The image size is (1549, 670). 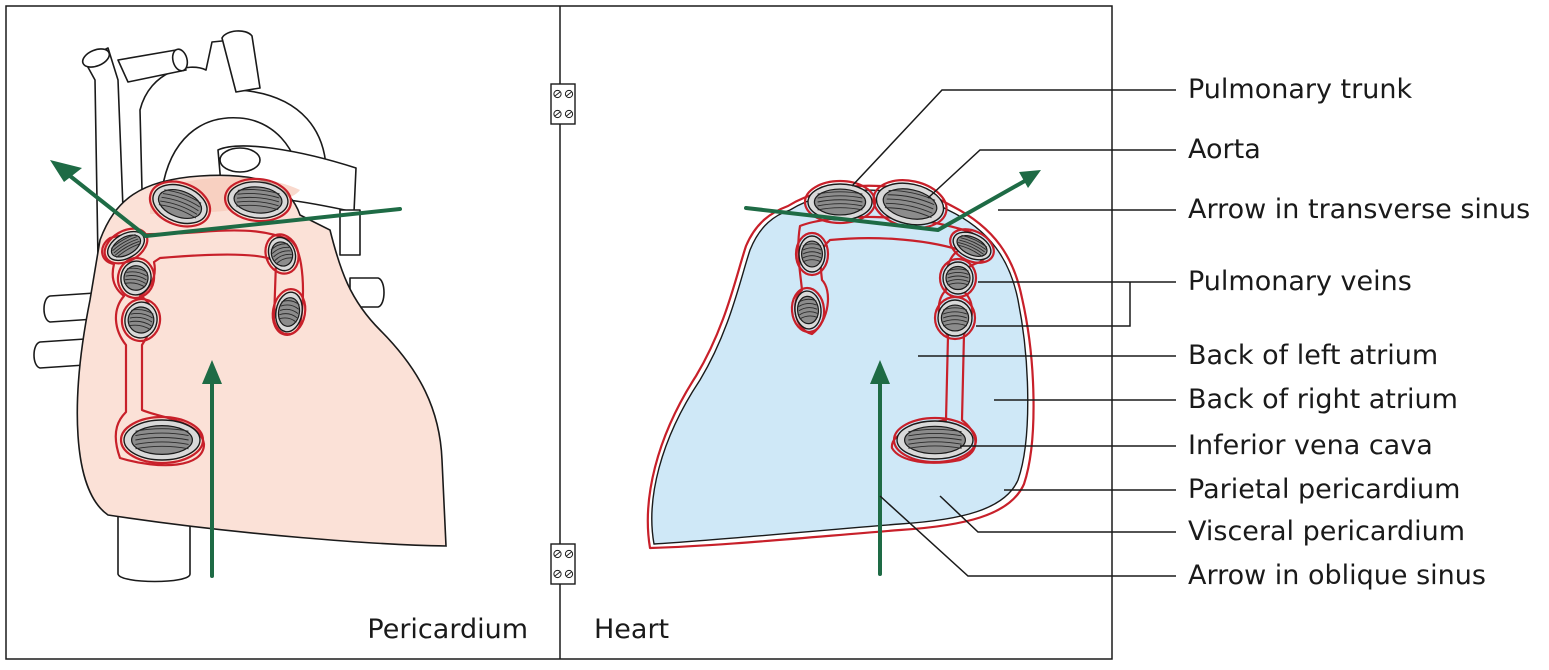 I want to click on left-vein-upper-right, so click(x=282, y=254).